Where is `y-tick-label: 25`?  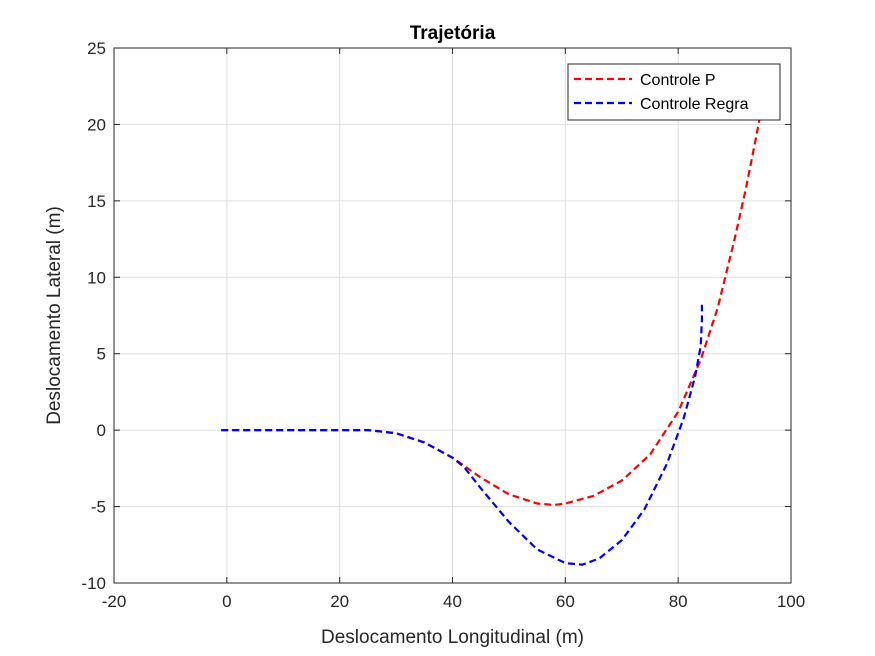 y-tick-label: 25 is located at coordinates (96, 48).